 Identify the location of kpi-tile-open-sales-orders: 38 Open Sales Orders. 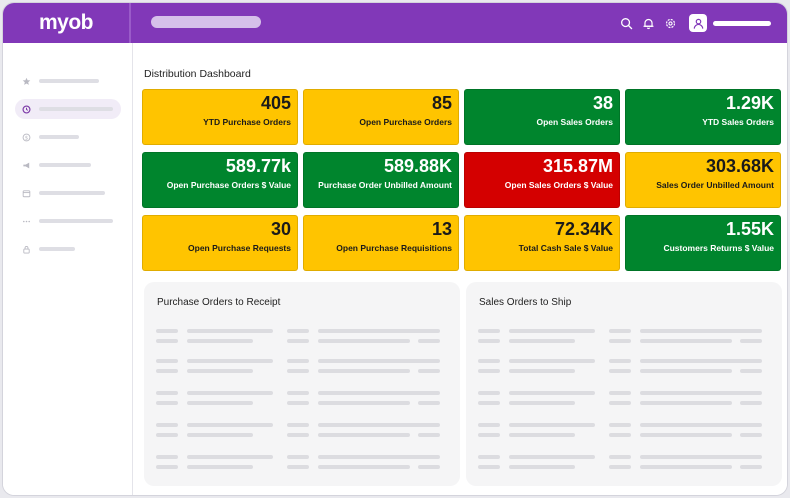
(542, 117).